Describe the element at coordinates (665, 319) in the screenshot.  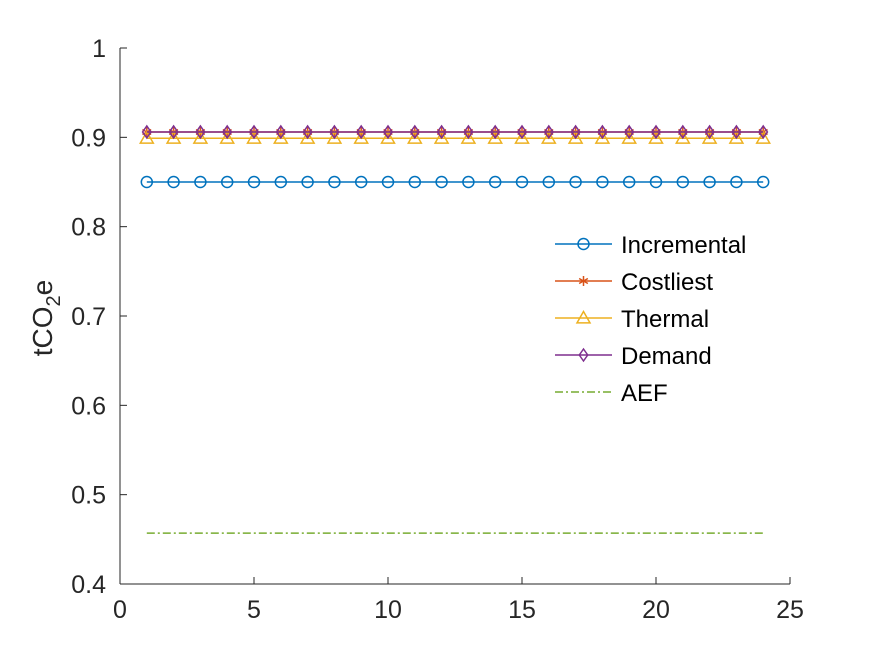
I see `legend-label-thermal: Thermal` at that location.